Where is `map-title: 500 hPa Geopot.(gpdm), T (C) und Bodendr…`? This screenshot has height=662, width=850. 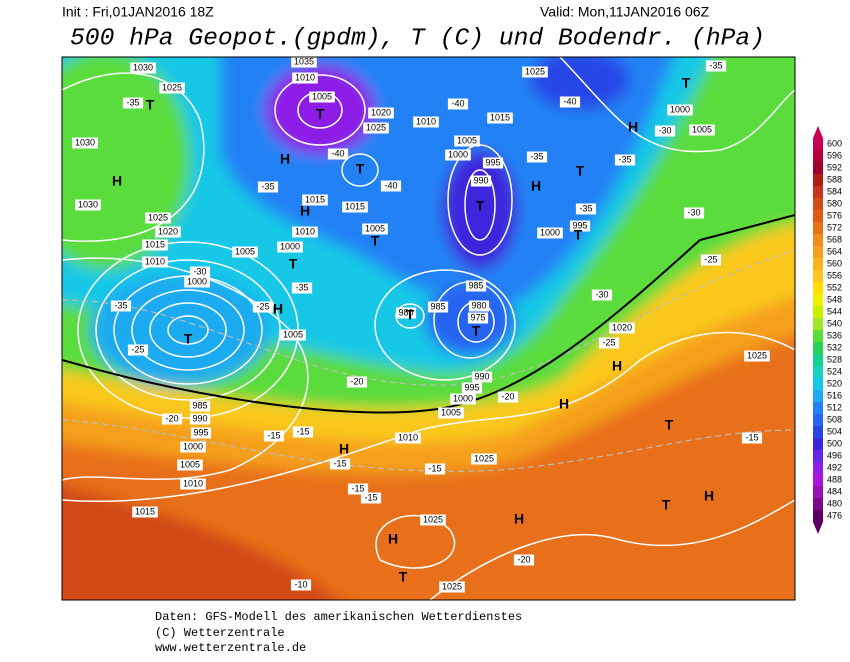 map-title: 500 hPa Geopot.(gpdm), T (C) und Bodendr… is located at coordinates (417, 38).